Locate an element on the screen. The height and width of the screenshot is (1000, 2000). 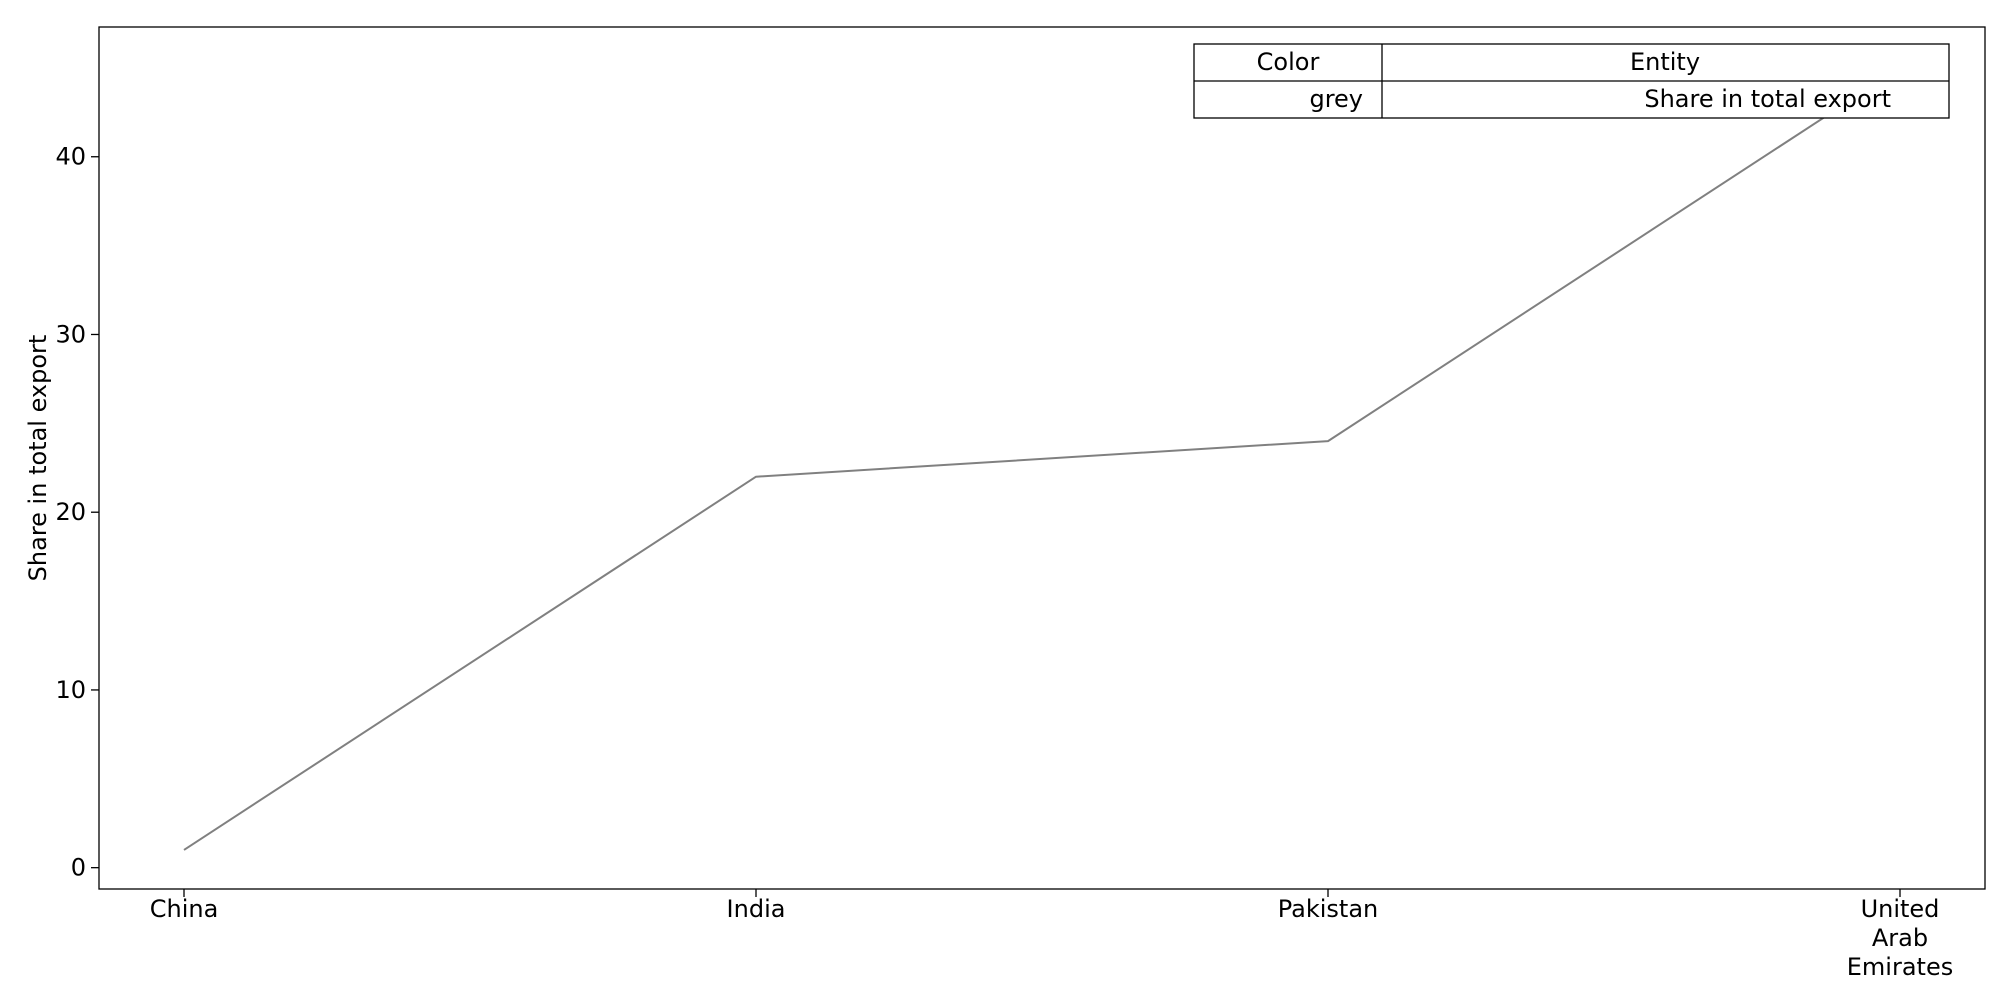
legend-row-entity: Share in total export is located at coordinates (1767, 99).